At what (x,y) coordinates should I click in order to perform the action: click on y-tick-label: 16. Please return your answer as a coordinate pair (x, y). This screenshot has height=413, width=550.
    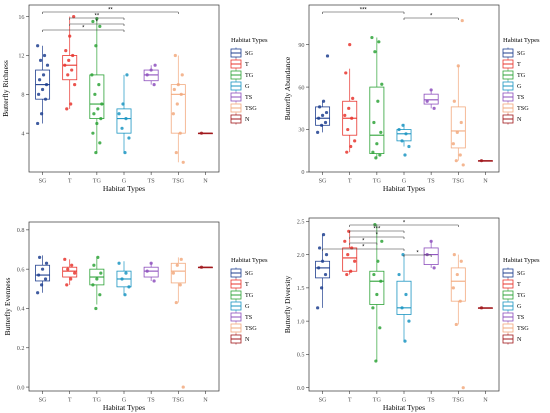
    Looking at the image, I should click on (21, 17).